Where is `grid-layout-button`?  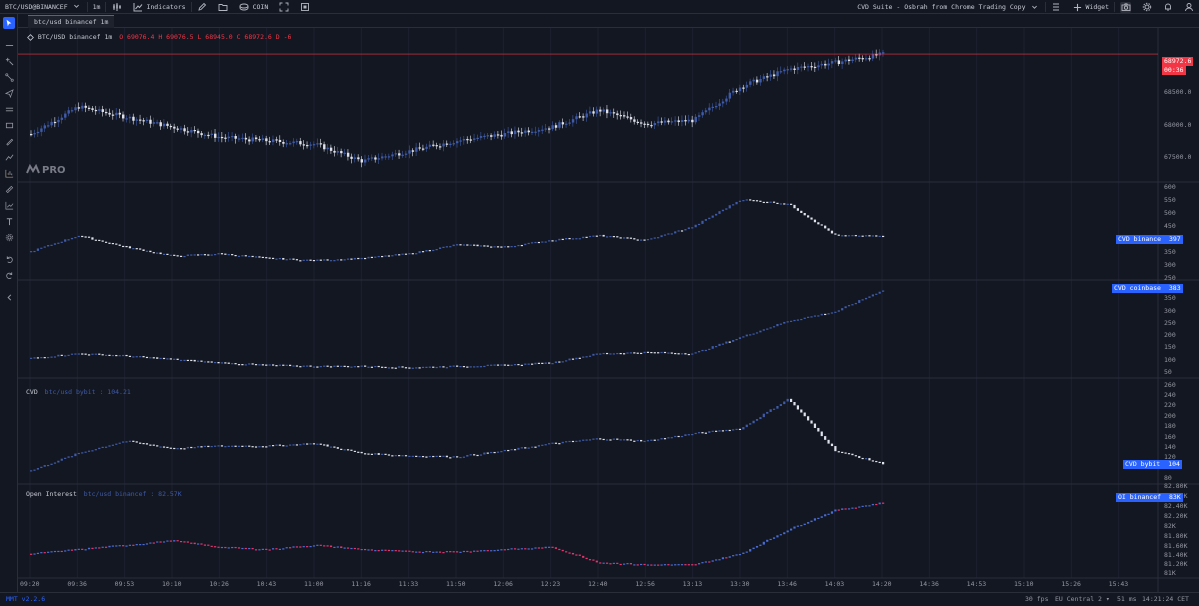
grid-layout-button is located at coordinates (1056, 7).